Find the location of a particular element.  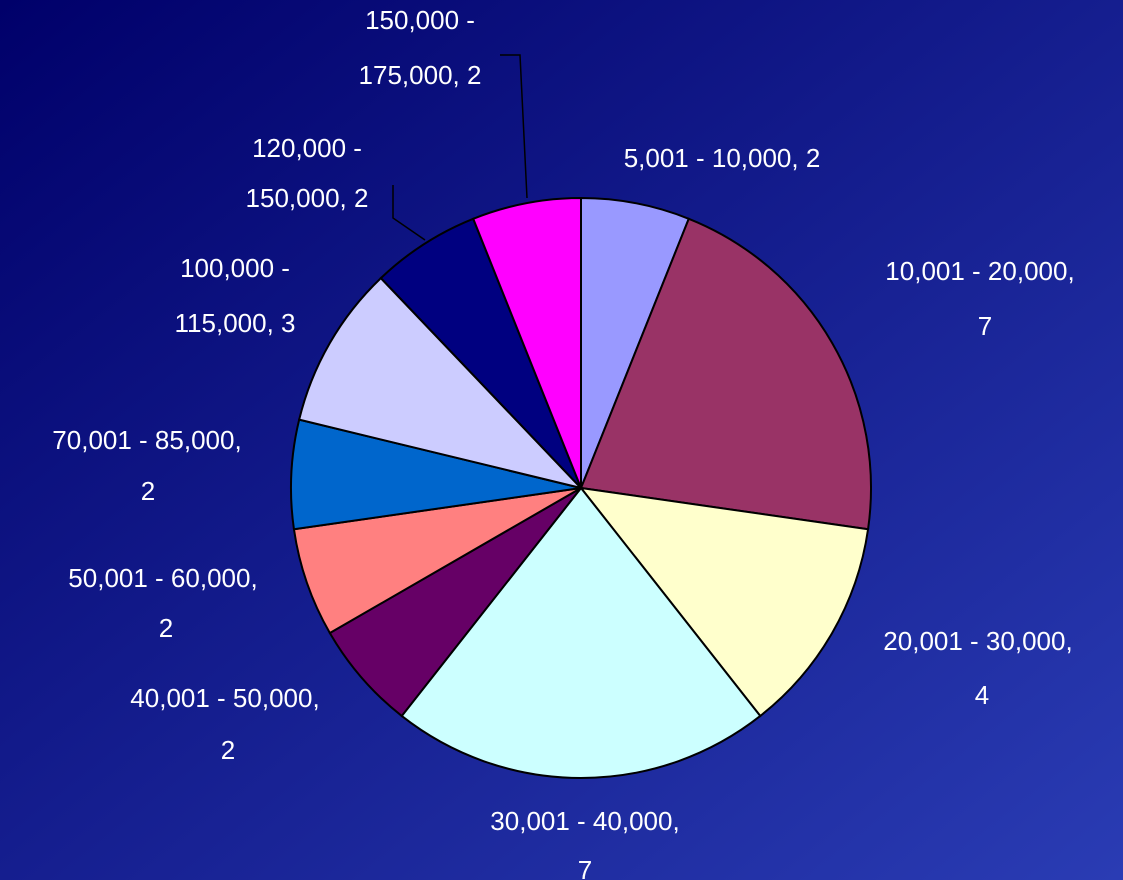

data-label: 4 is located at coordinates (982, 695).